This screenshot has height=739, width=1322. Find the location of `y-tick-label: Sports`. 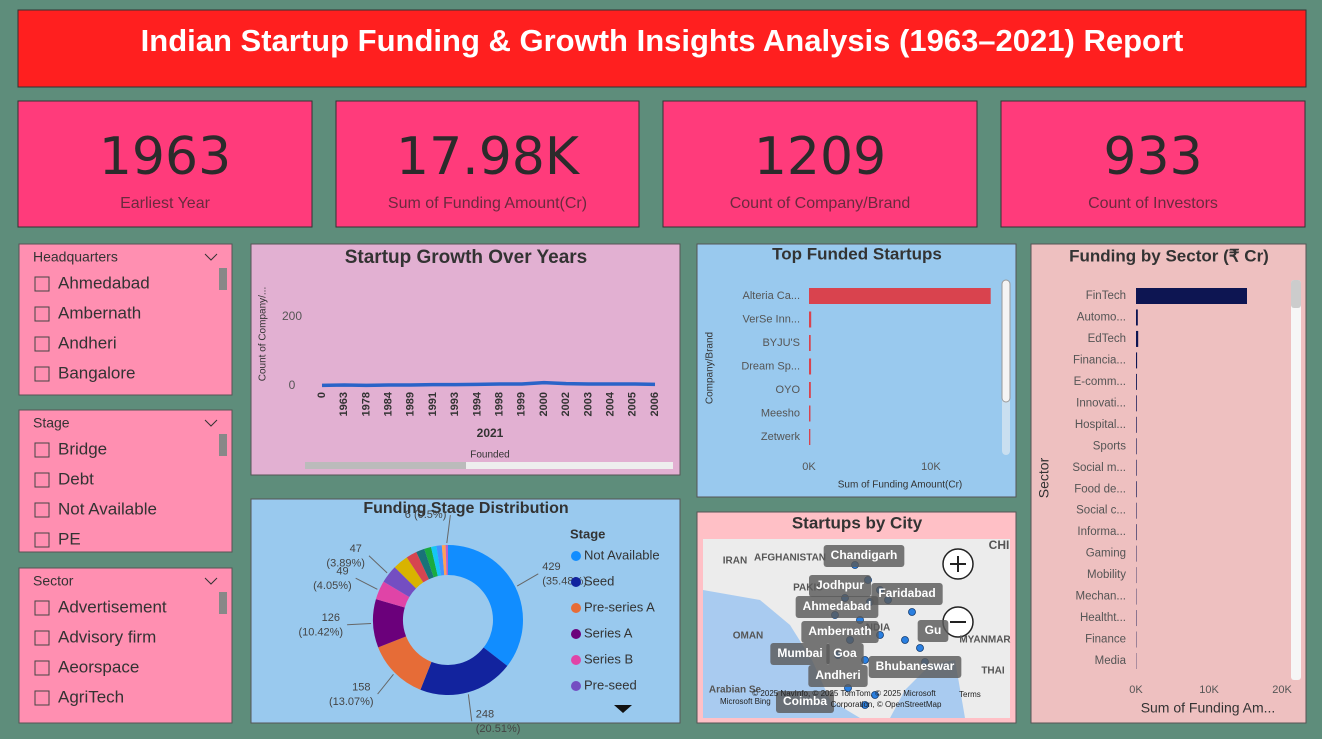

y-tick-label: Sports is located at coordinates (1109, 446).